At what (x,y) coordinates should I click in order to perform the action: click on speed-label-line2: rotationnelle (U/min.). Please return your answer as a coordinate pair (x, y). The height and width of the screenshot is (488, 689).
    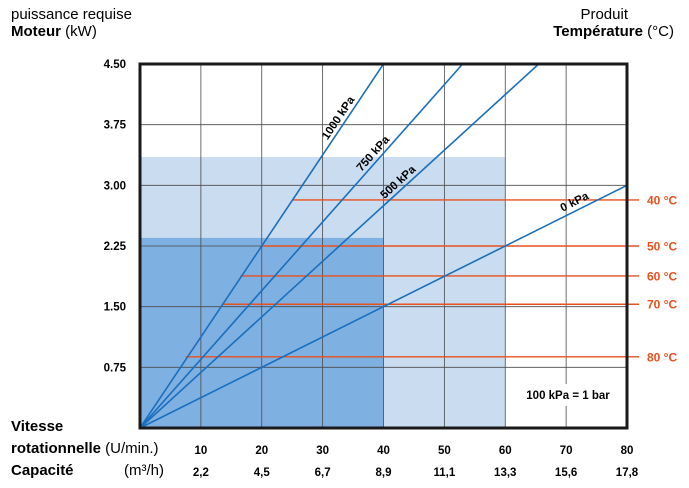
    Looking at the image, I should click on (85, 448).